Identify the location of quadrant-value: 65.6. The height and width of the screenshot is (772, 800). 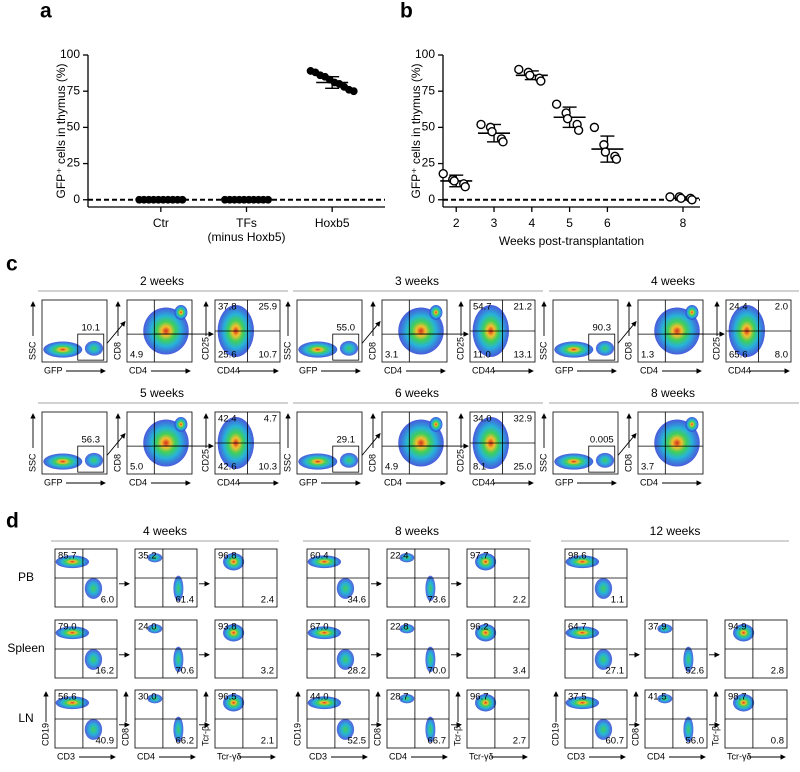
(738, 355).